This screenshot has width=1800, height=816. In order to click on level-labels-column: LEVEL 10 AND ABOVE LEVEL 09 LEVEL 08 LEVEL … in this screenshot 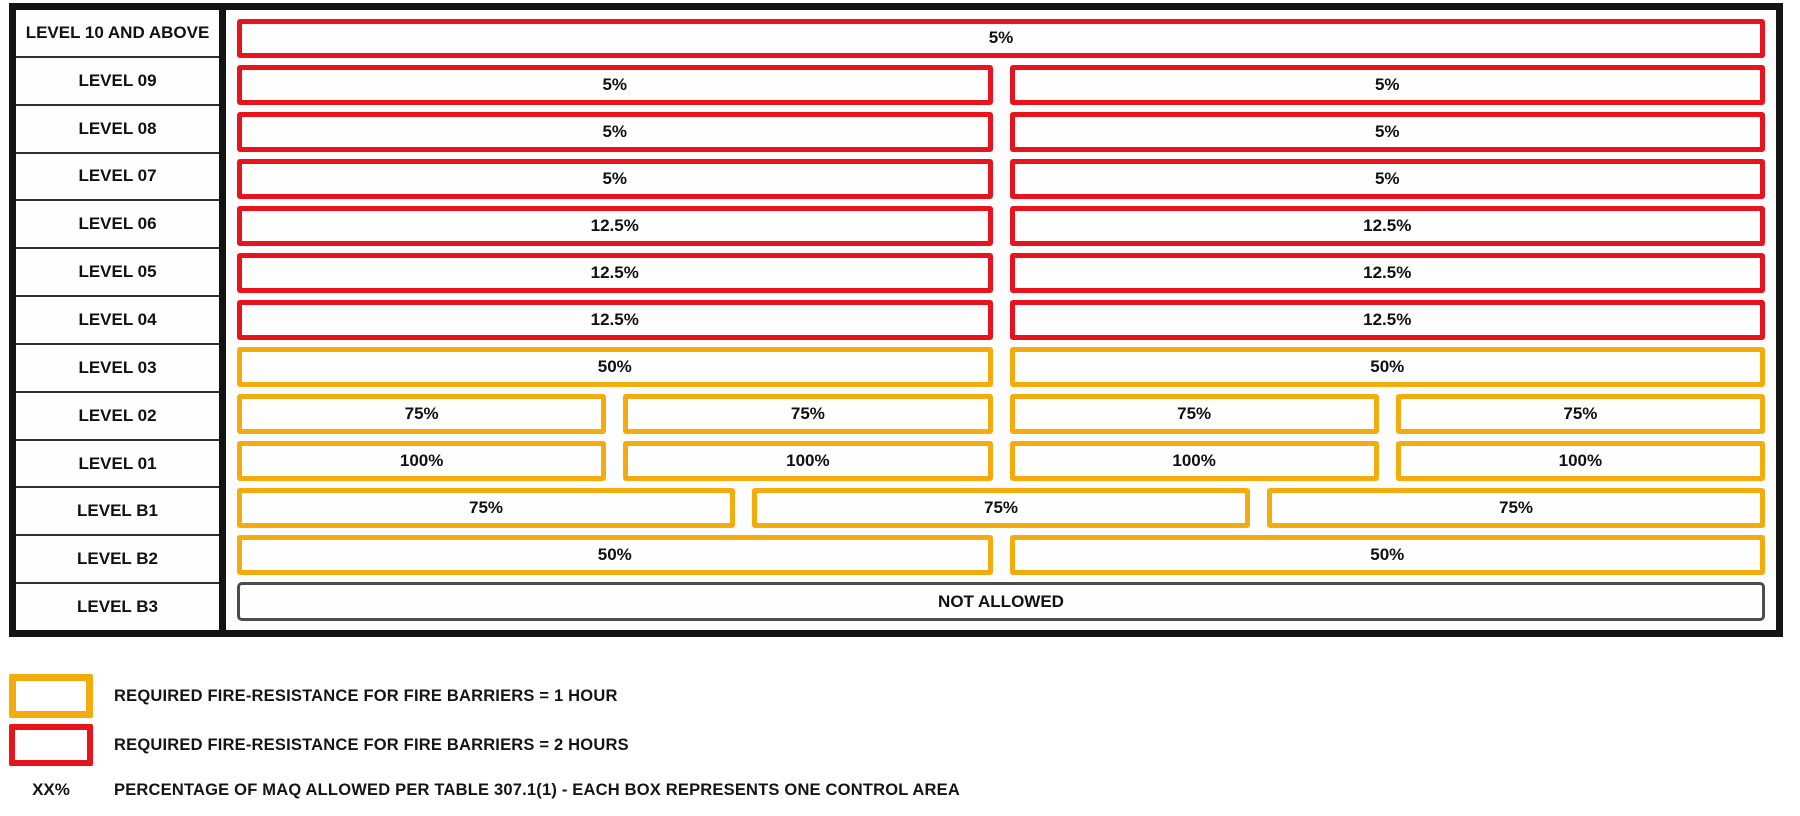, I will do `click(121, 320)`.